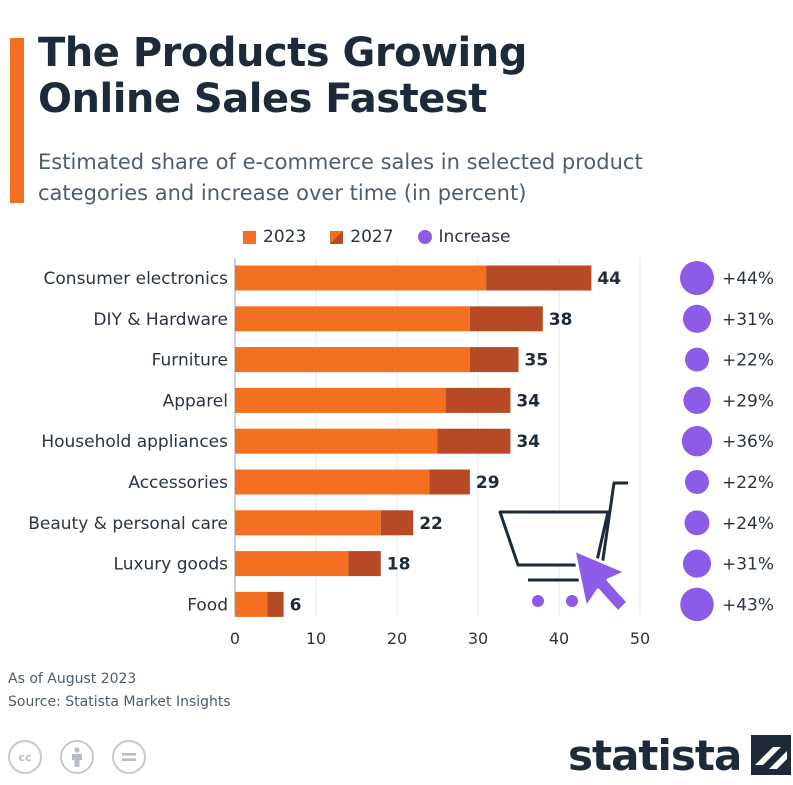 This screenshot has height=785, width=793. I want to click on x-tick-label: 10, so click(316, 638).